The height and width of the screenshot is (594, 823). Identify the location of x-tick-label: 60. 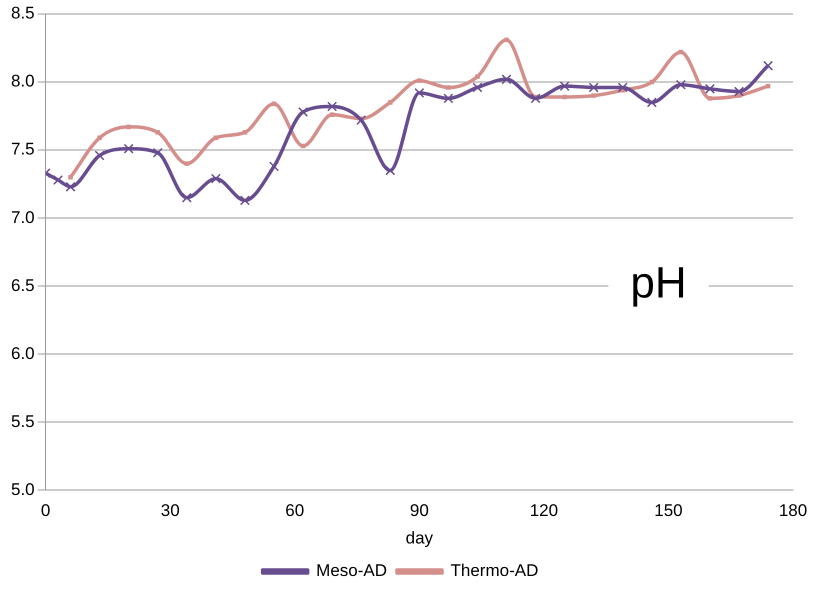
(294, 510).